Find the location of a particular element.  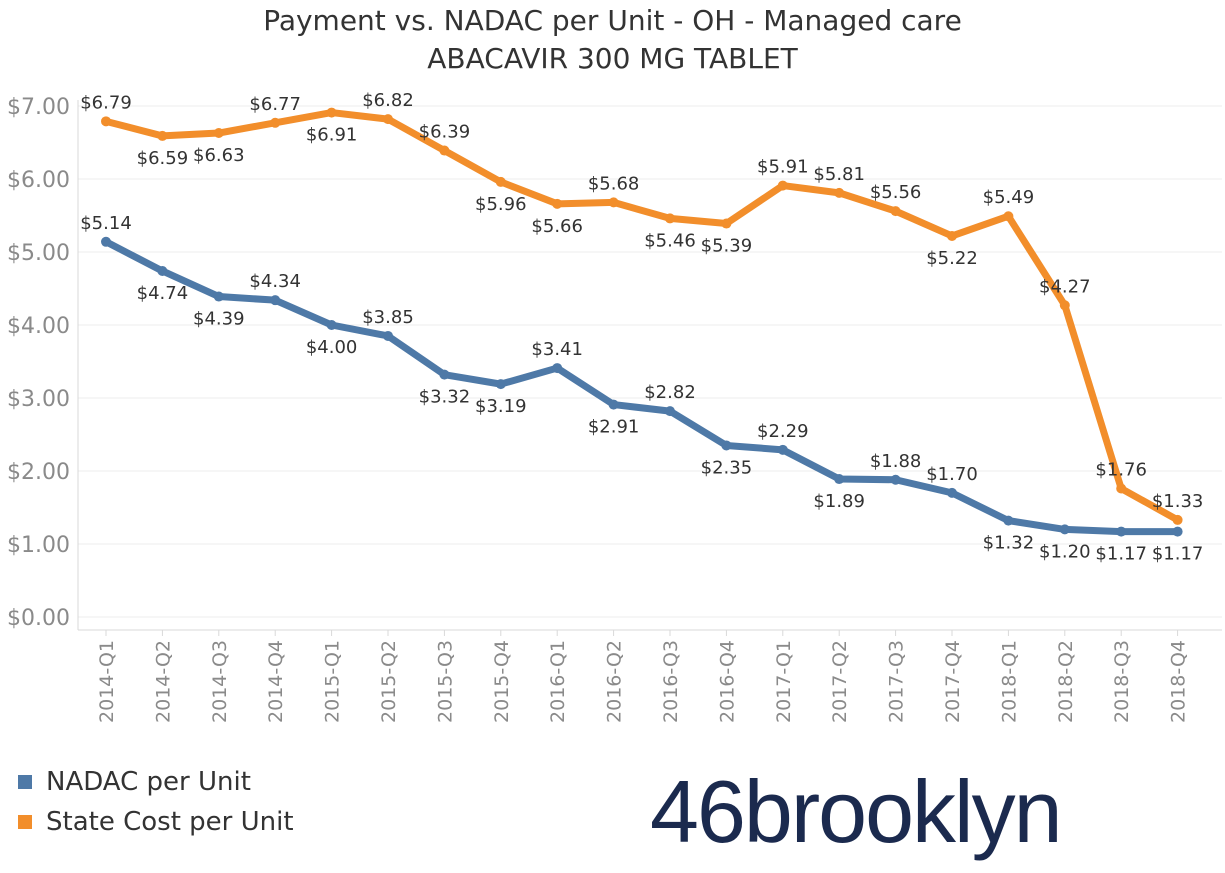

series-0-label-6: $3.32 is located at coordinates (445, 397).